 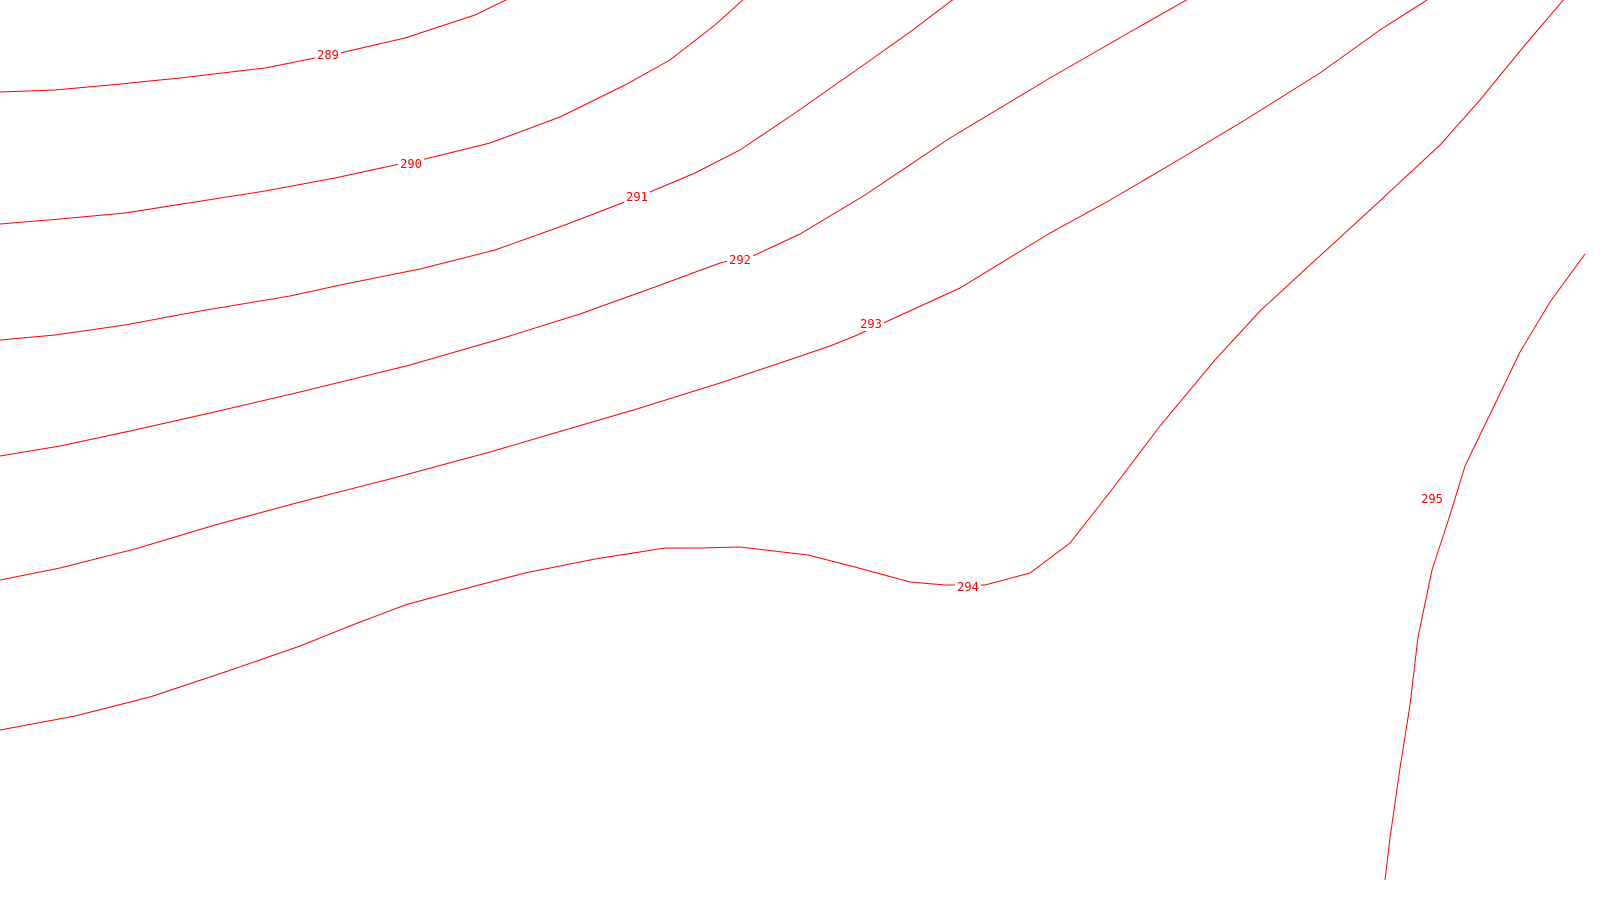 I want to click on contour-label-295: 295, so click(x=1432, y=499).